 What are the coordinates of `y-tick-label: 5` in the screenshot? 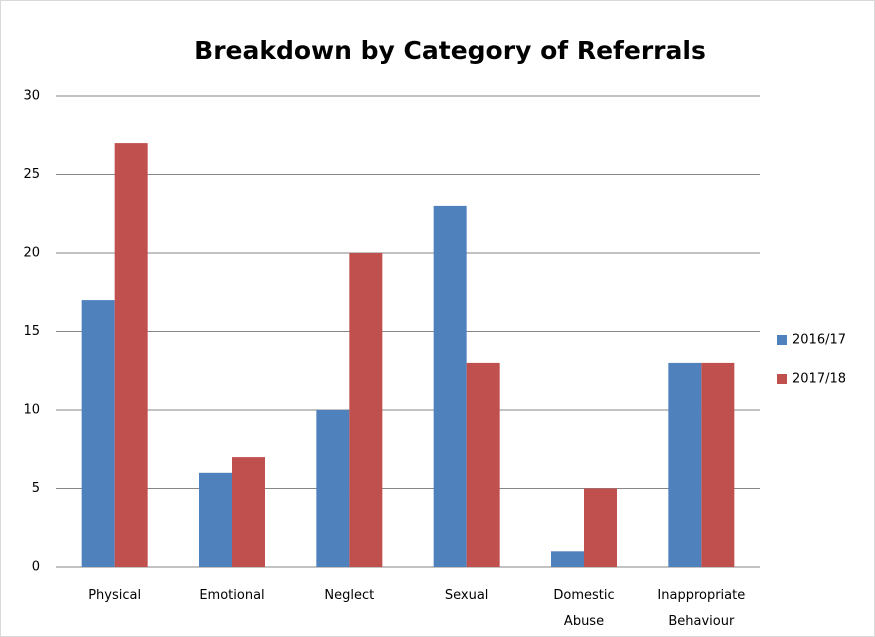 It's located at (36, 488).